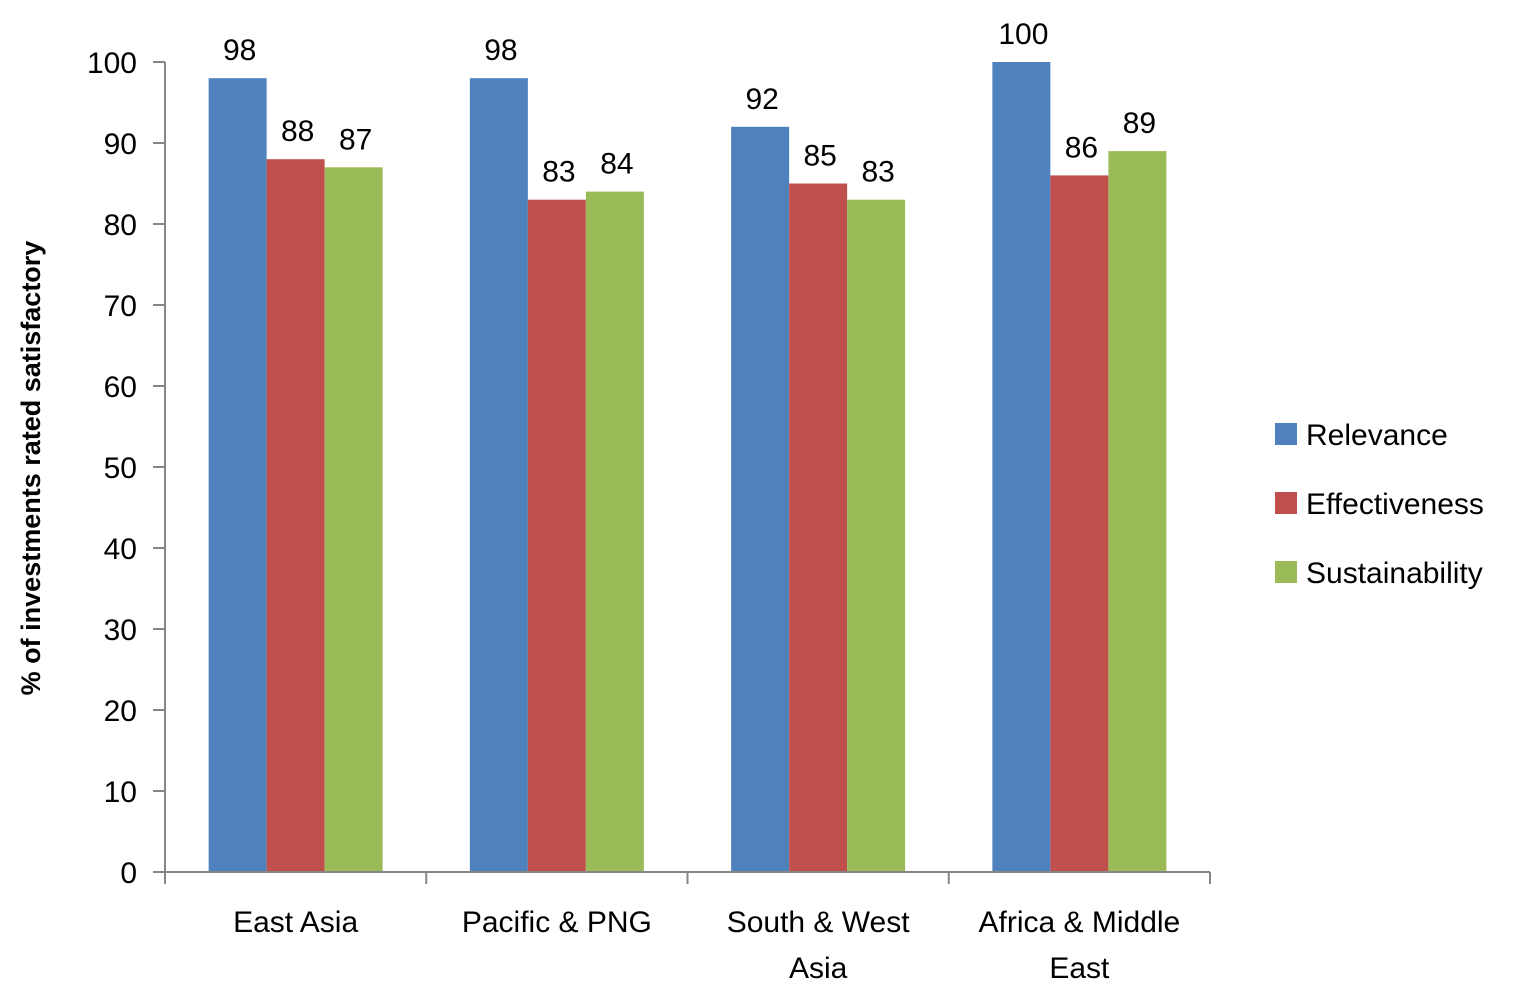 Image resolution: width=1538 pixels, height=983 pixels. Describe the element at coordinates (819, 156) in the screenshot. I see `data-label: 85` at that location.